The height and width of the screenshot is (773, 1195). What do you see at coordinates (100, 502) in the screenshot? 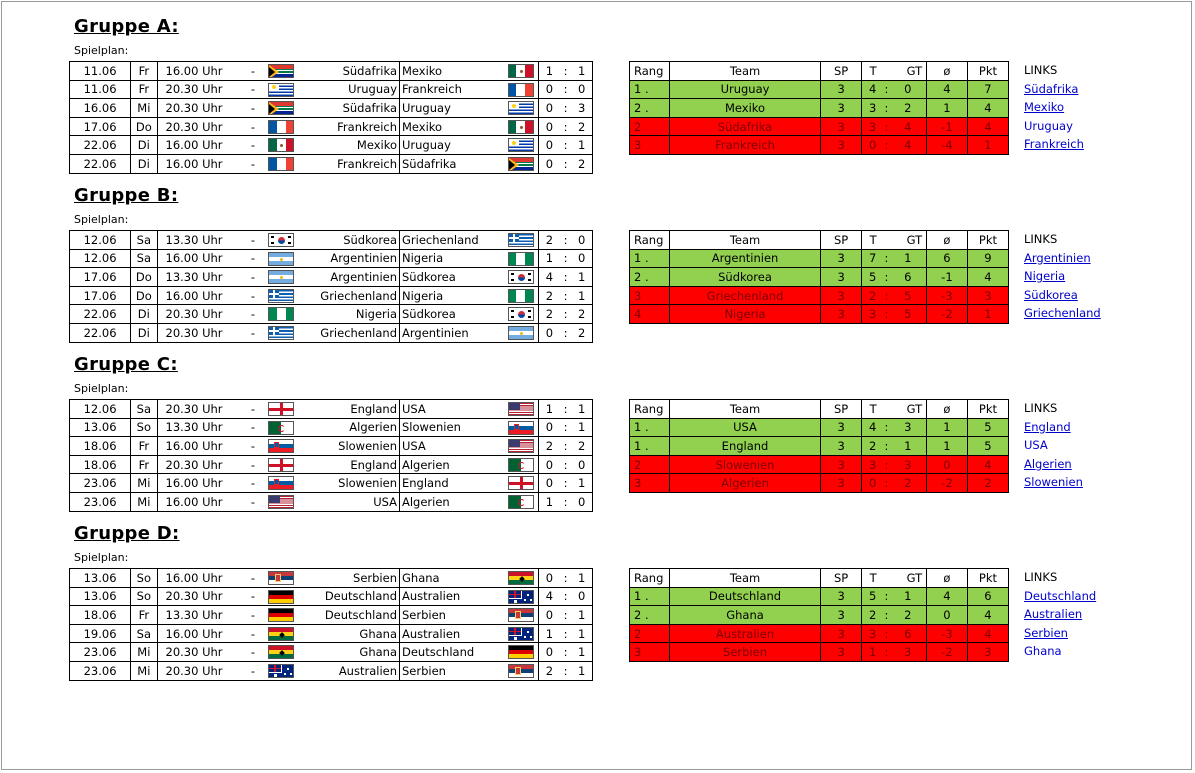
I see `match-date: 23.06` at bounding box center [100, 502].